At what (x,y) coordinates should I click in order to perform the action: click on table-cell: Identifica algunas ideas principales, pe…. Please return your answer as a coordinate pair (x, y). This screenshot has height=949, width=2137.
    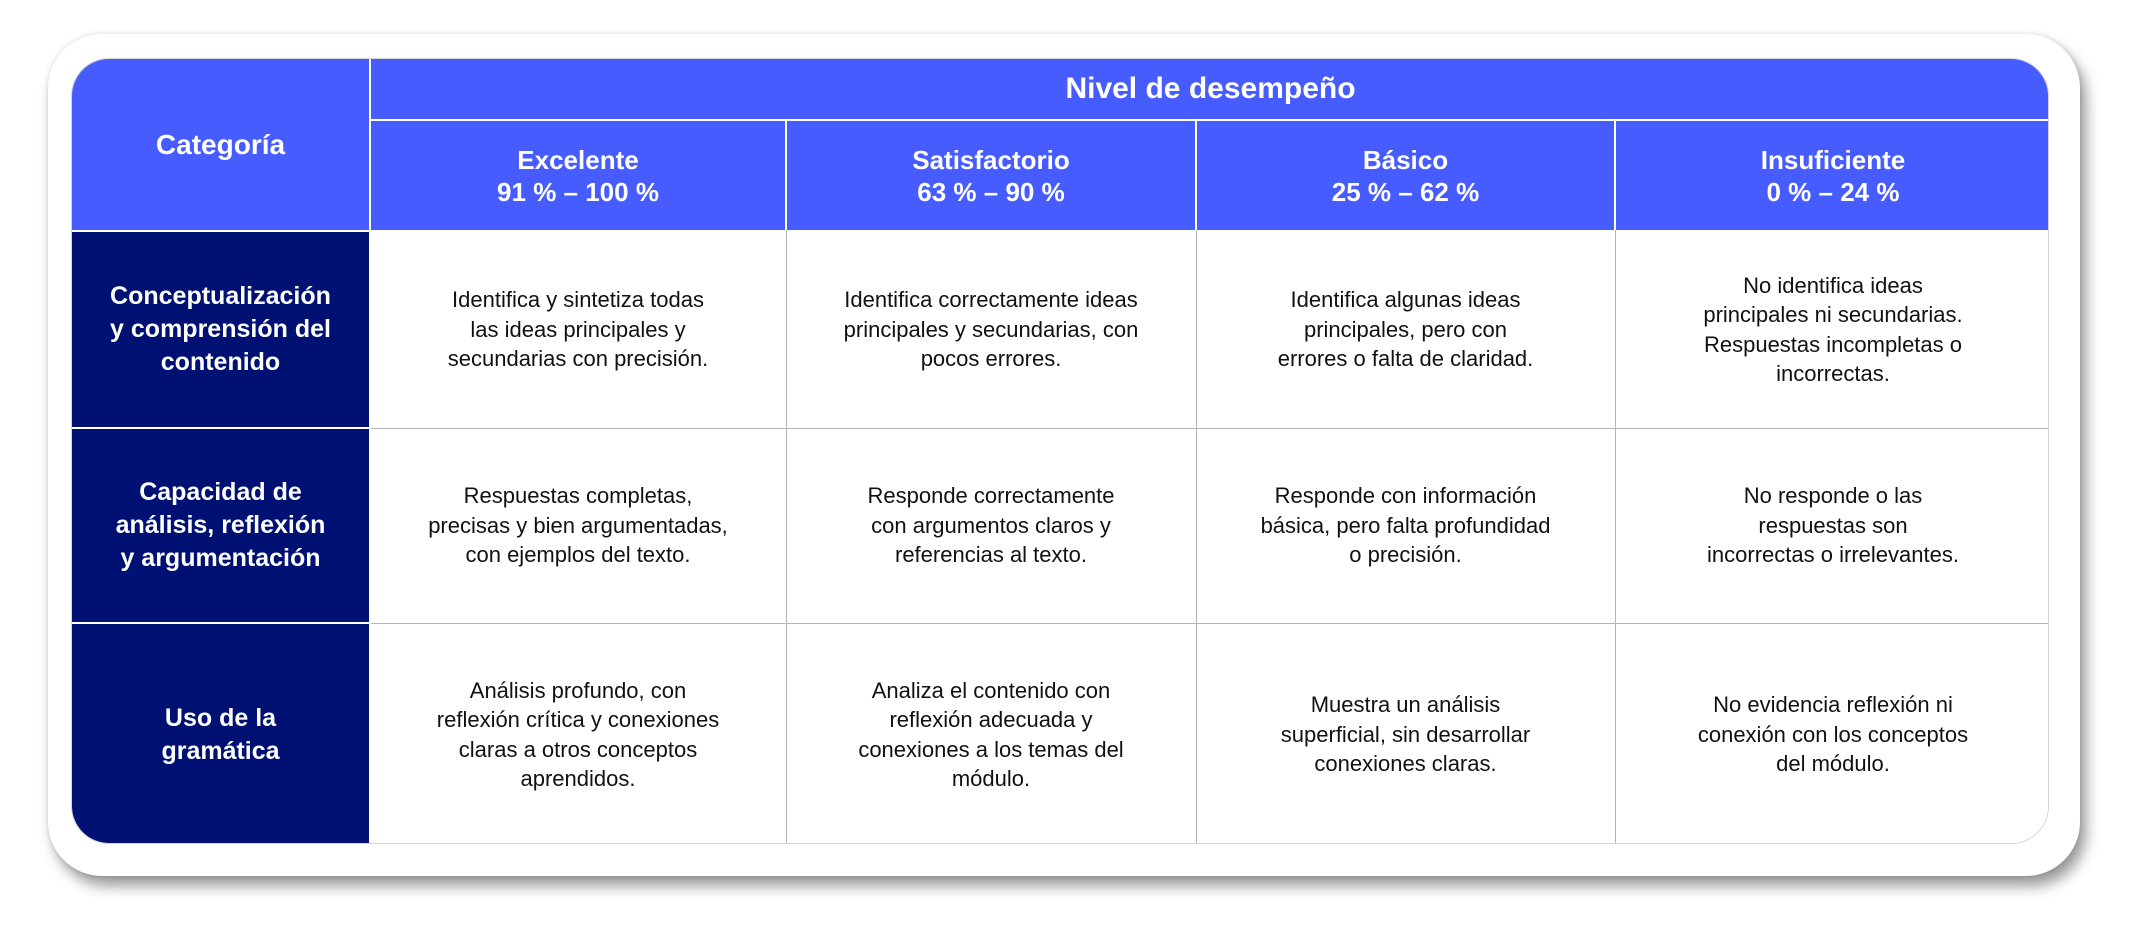
    Looking at the image, I should click on (1405, 329).